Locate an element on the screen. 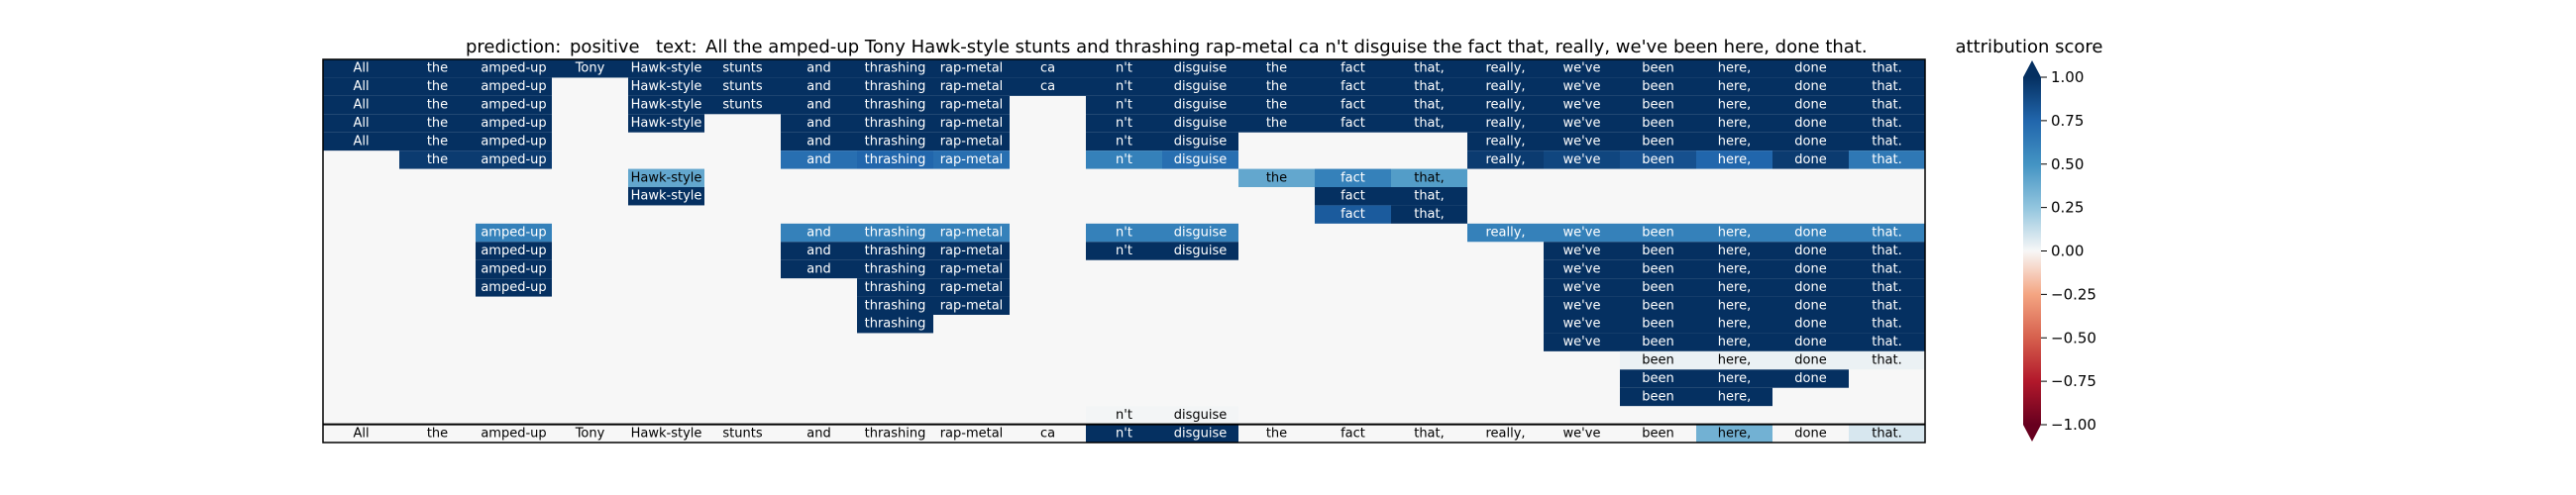 The height and width of the screenshot is (495, 2576). token-label: and is located at coordinates (818, 434).